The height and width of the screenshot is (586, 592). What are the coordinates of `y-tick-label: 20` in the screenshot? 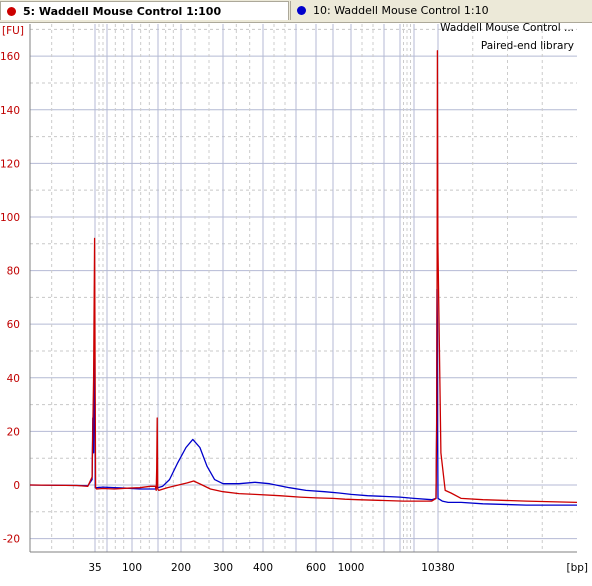 It's located at (13, 432).